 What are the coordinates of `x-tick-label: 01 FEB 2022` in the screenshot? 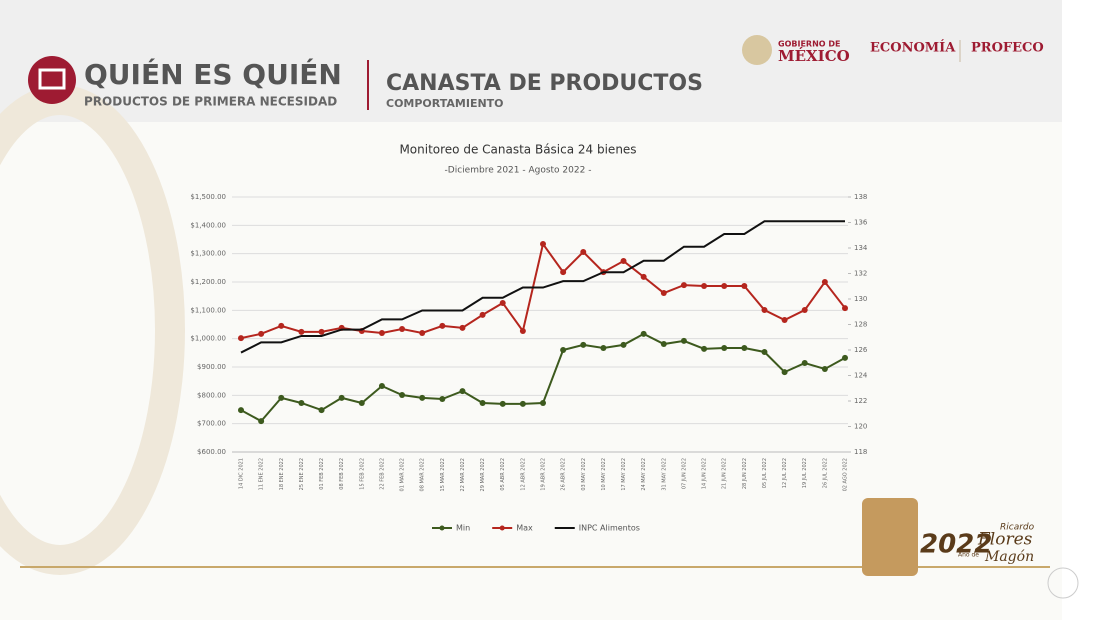 It's located at (322, 474).